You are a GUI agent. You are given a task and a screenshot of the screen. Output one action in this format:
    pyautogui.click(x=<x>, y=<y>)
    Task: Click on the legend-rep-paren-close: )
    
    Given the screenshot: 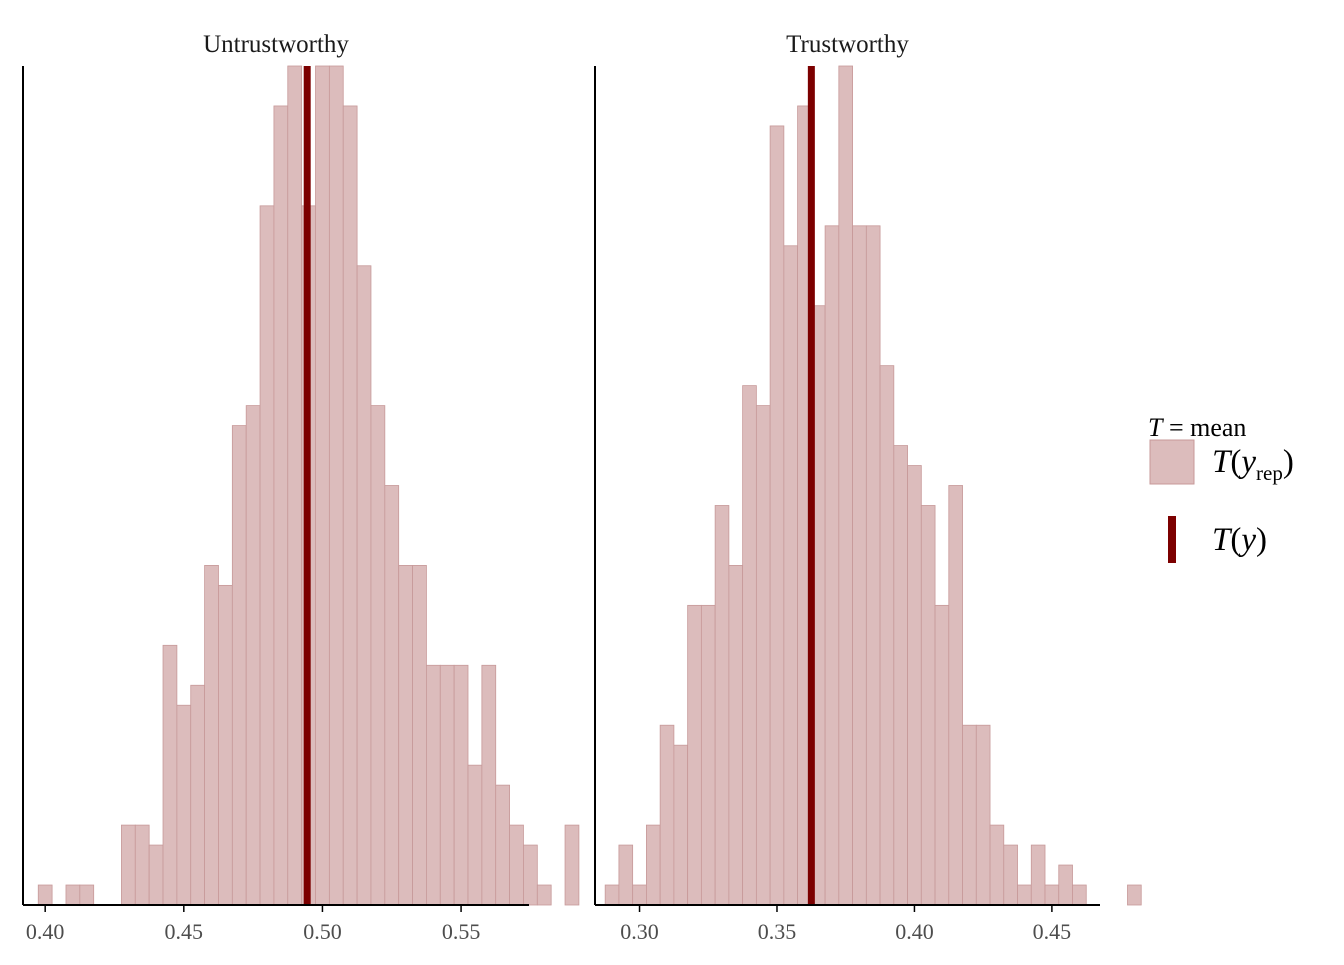 What is the action you would take?
    pyautogui.click(x=1288, y=462)
    